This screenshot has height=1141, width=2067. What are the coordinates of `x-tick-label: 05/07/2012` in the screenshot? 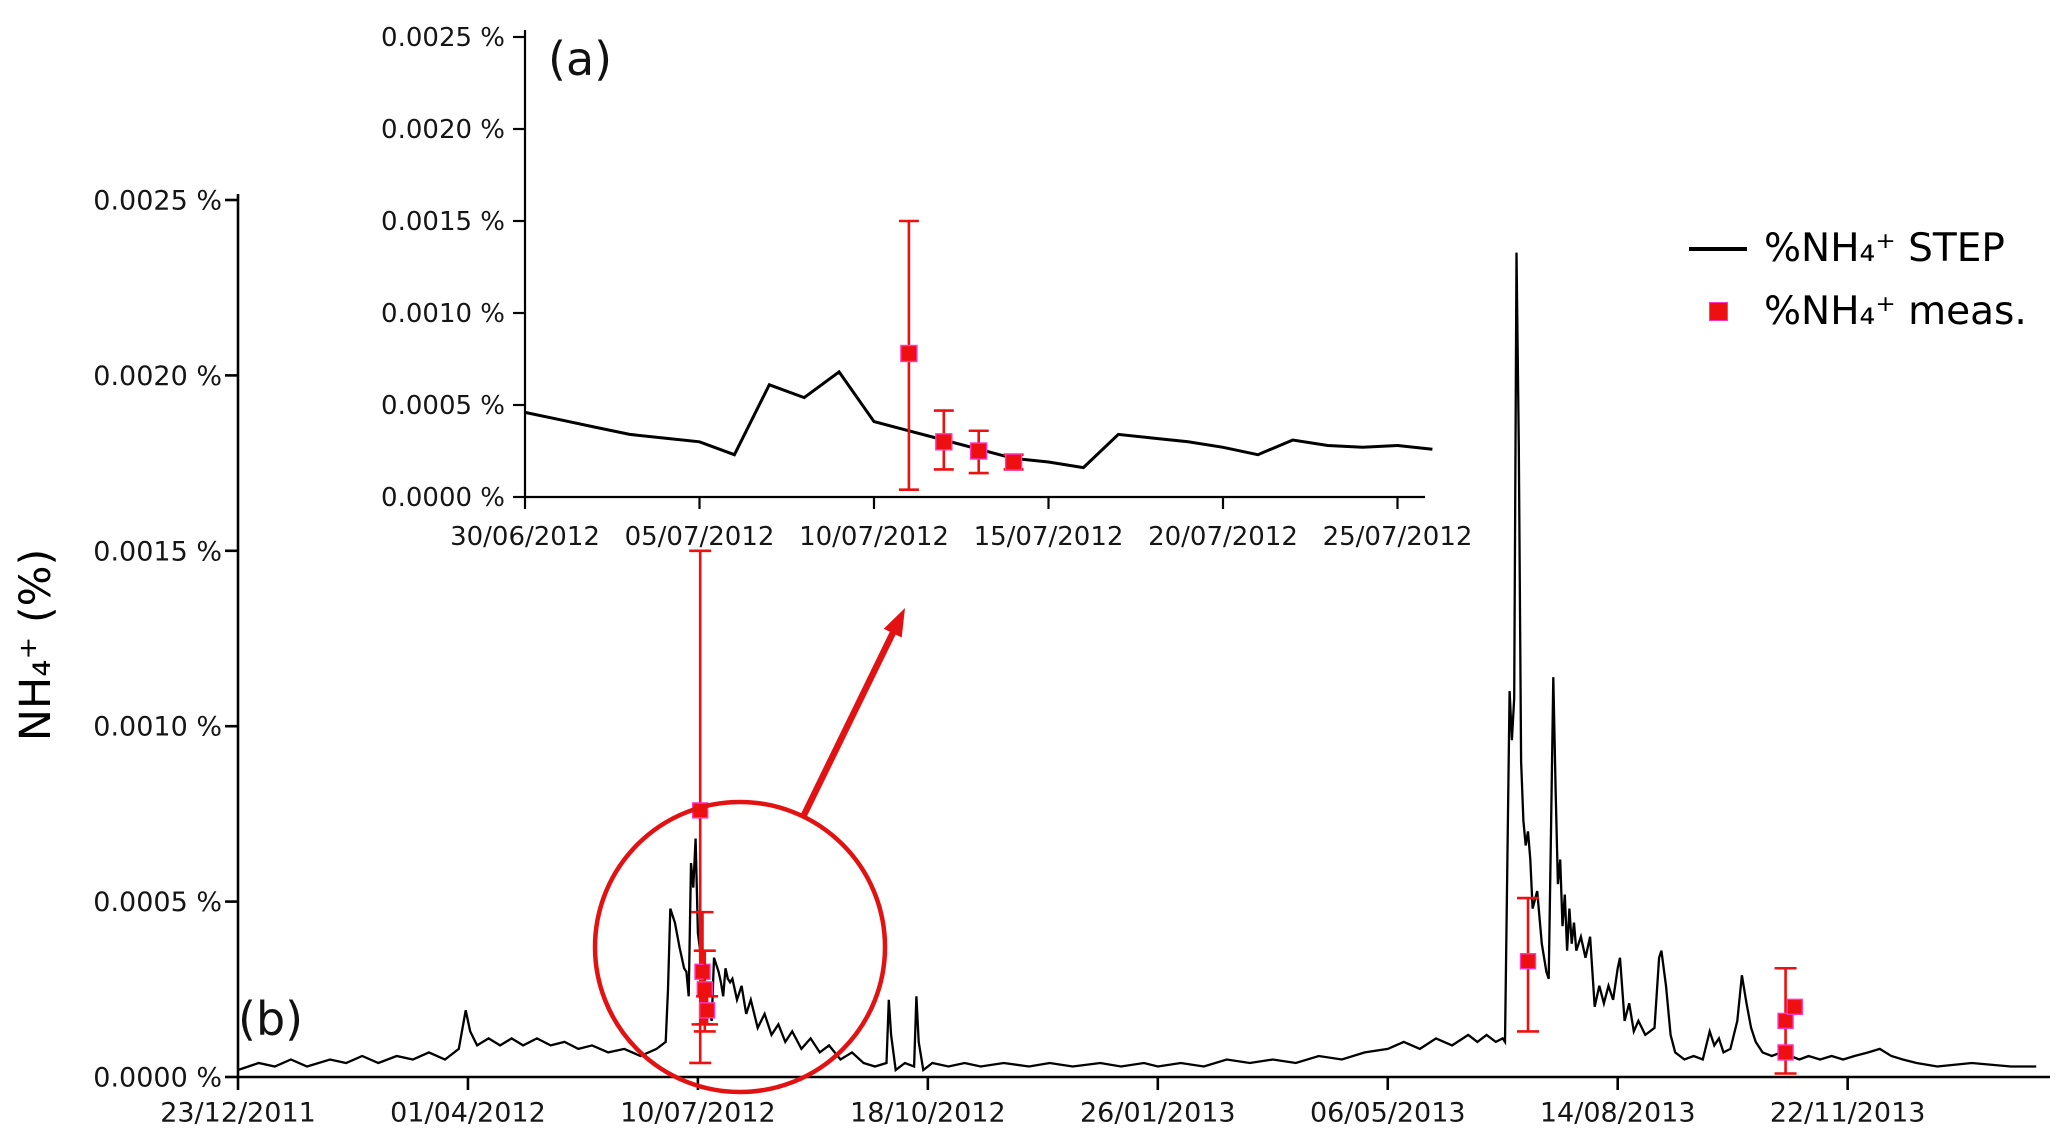 It's located at (700, 537).